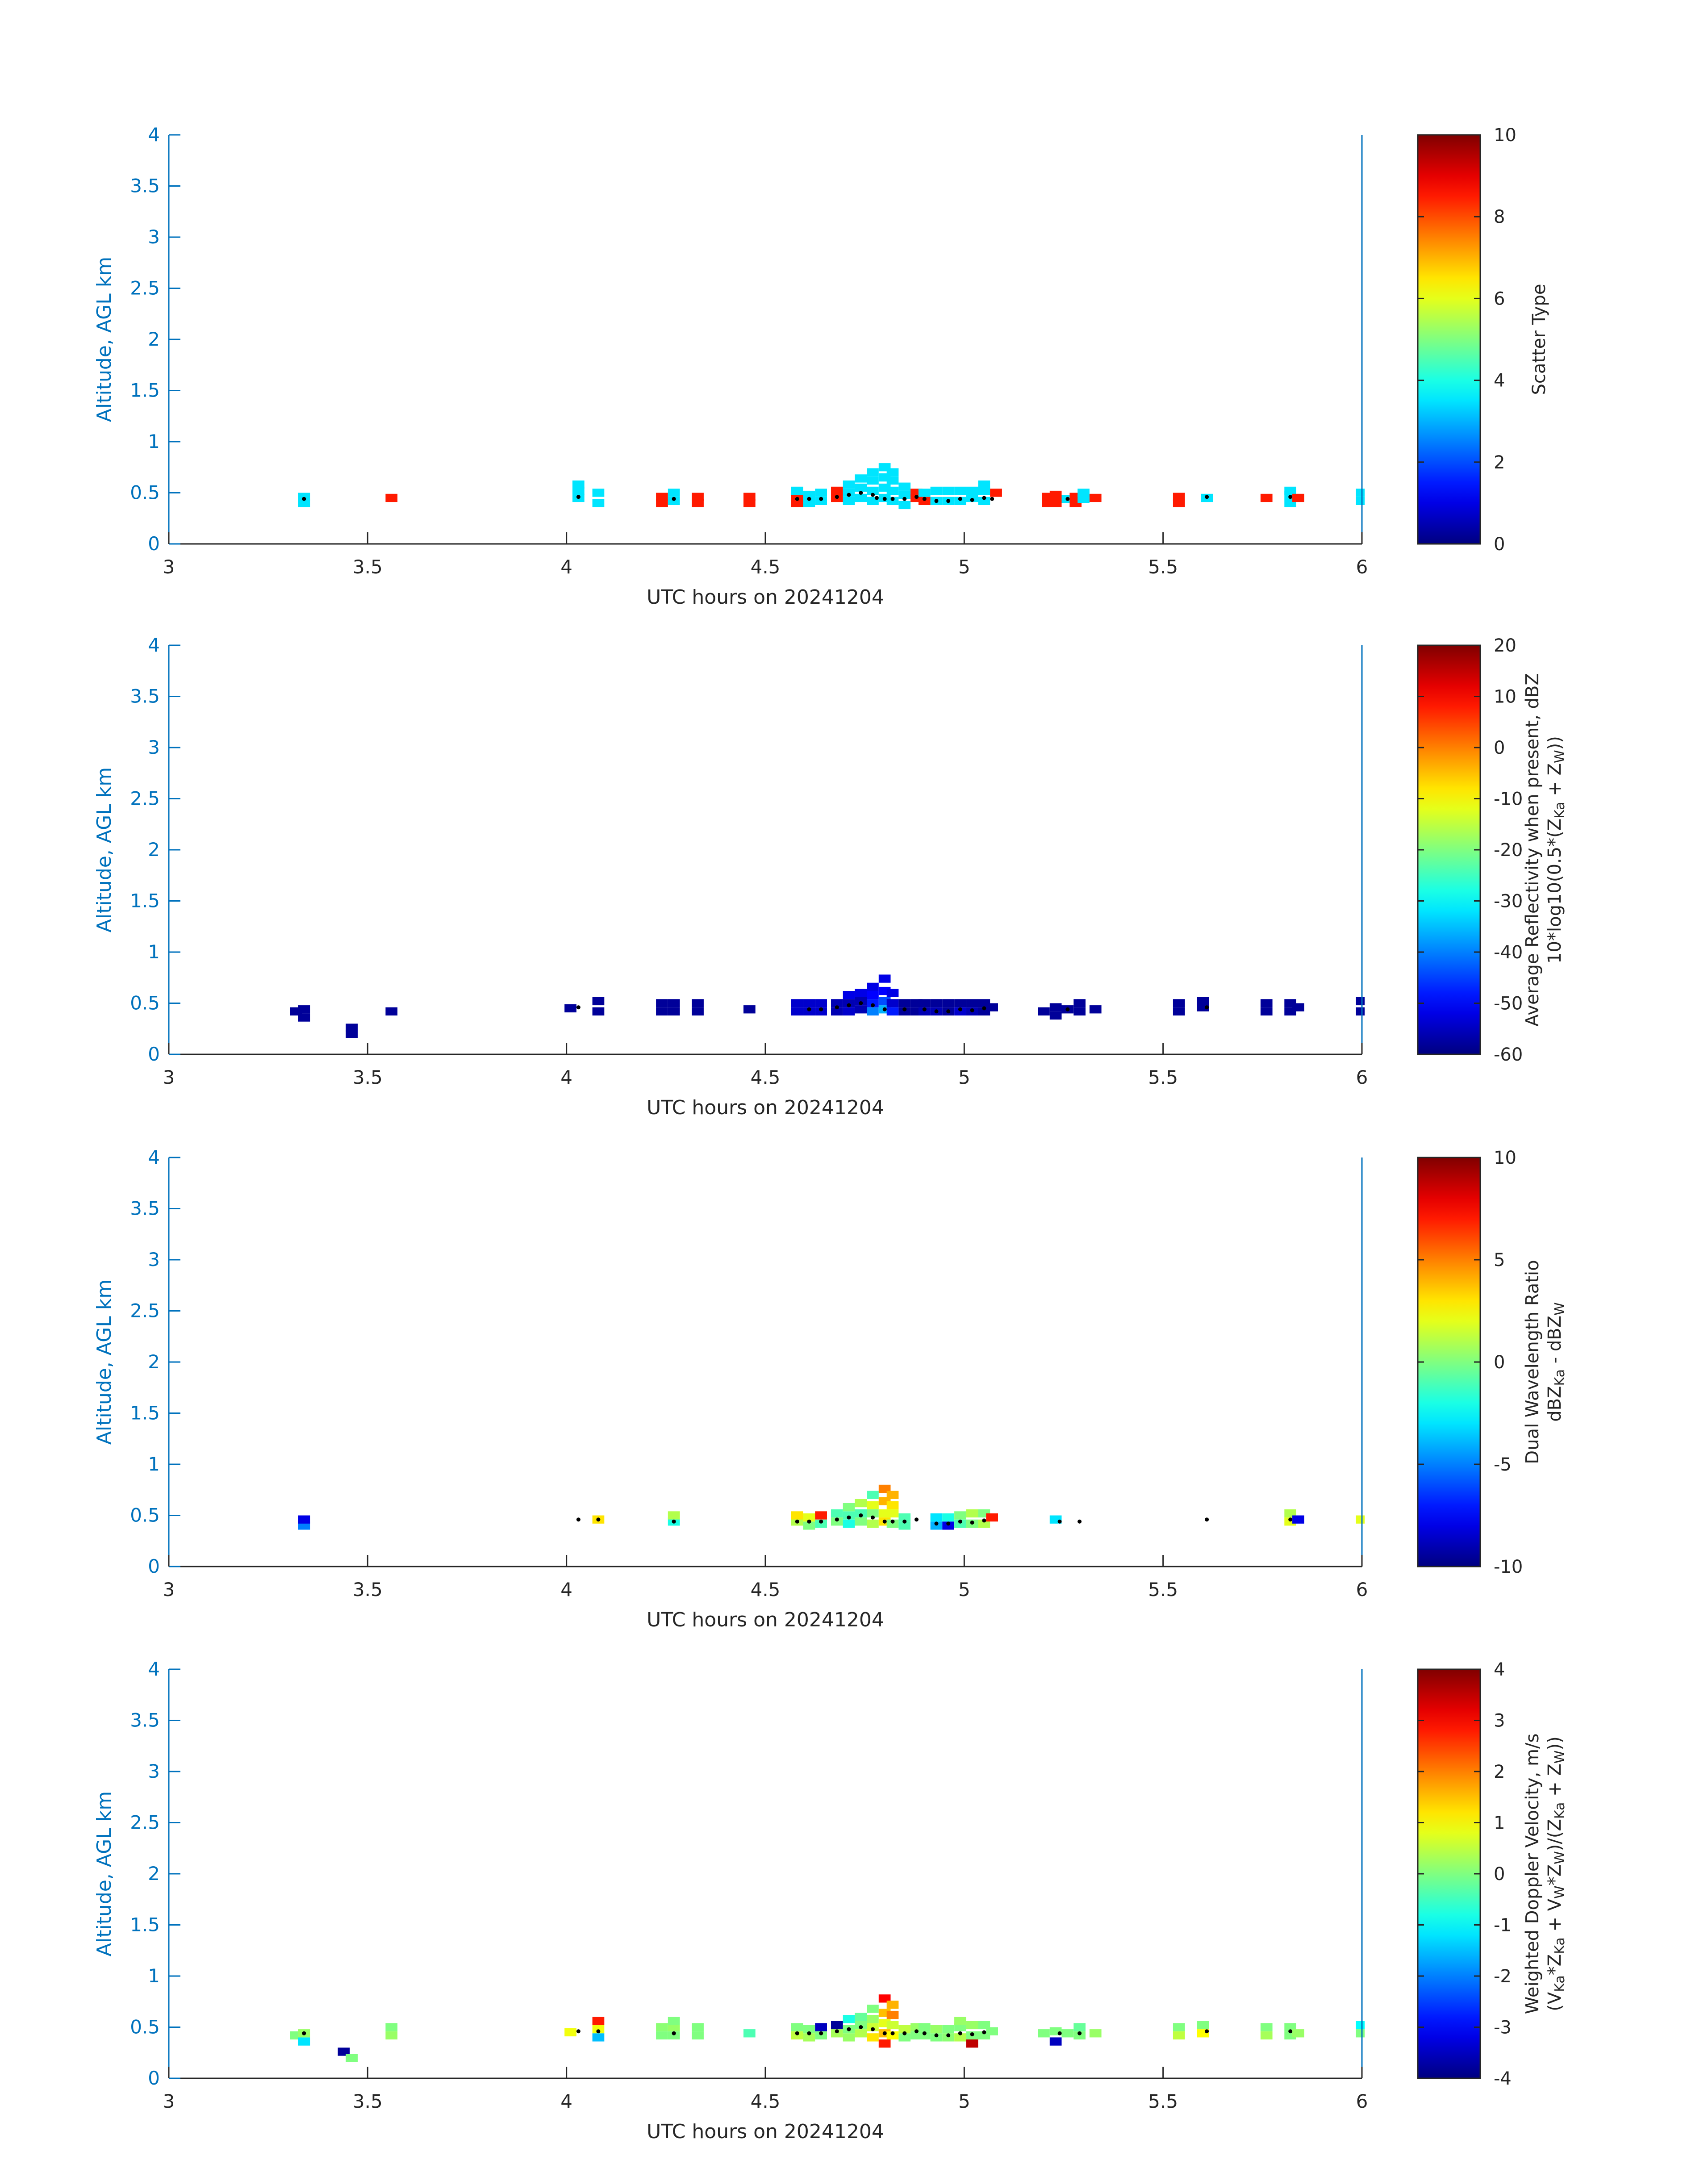  What do you see at coordinates (1483, 340) in the screenshot?
I see `colorbar: 0 2 4 6 8 10 Scatter Type` at bounding box center [1483, 340].